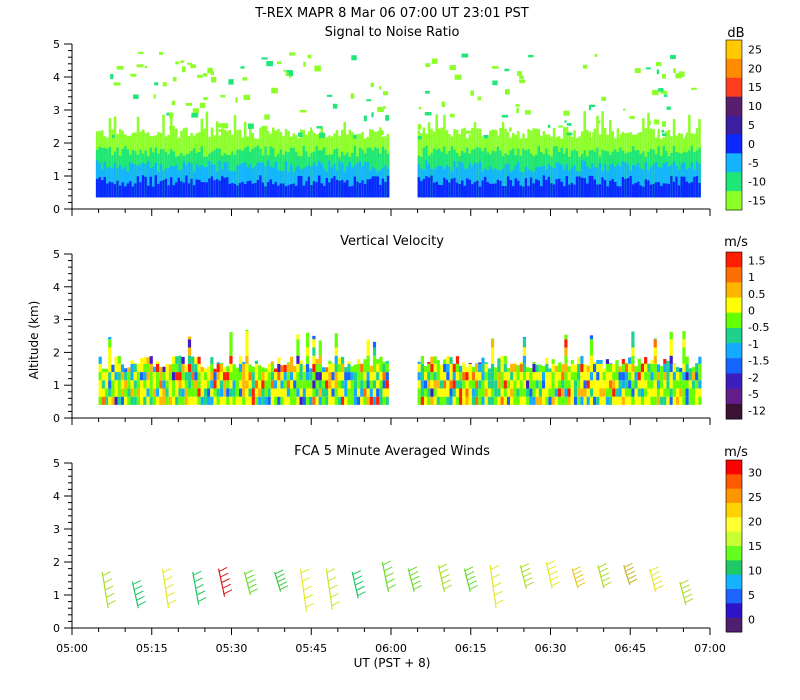  Describe the element at coordinates (152, 648) in the screenshot. I see `x-tick-label: 05:15` at that location.